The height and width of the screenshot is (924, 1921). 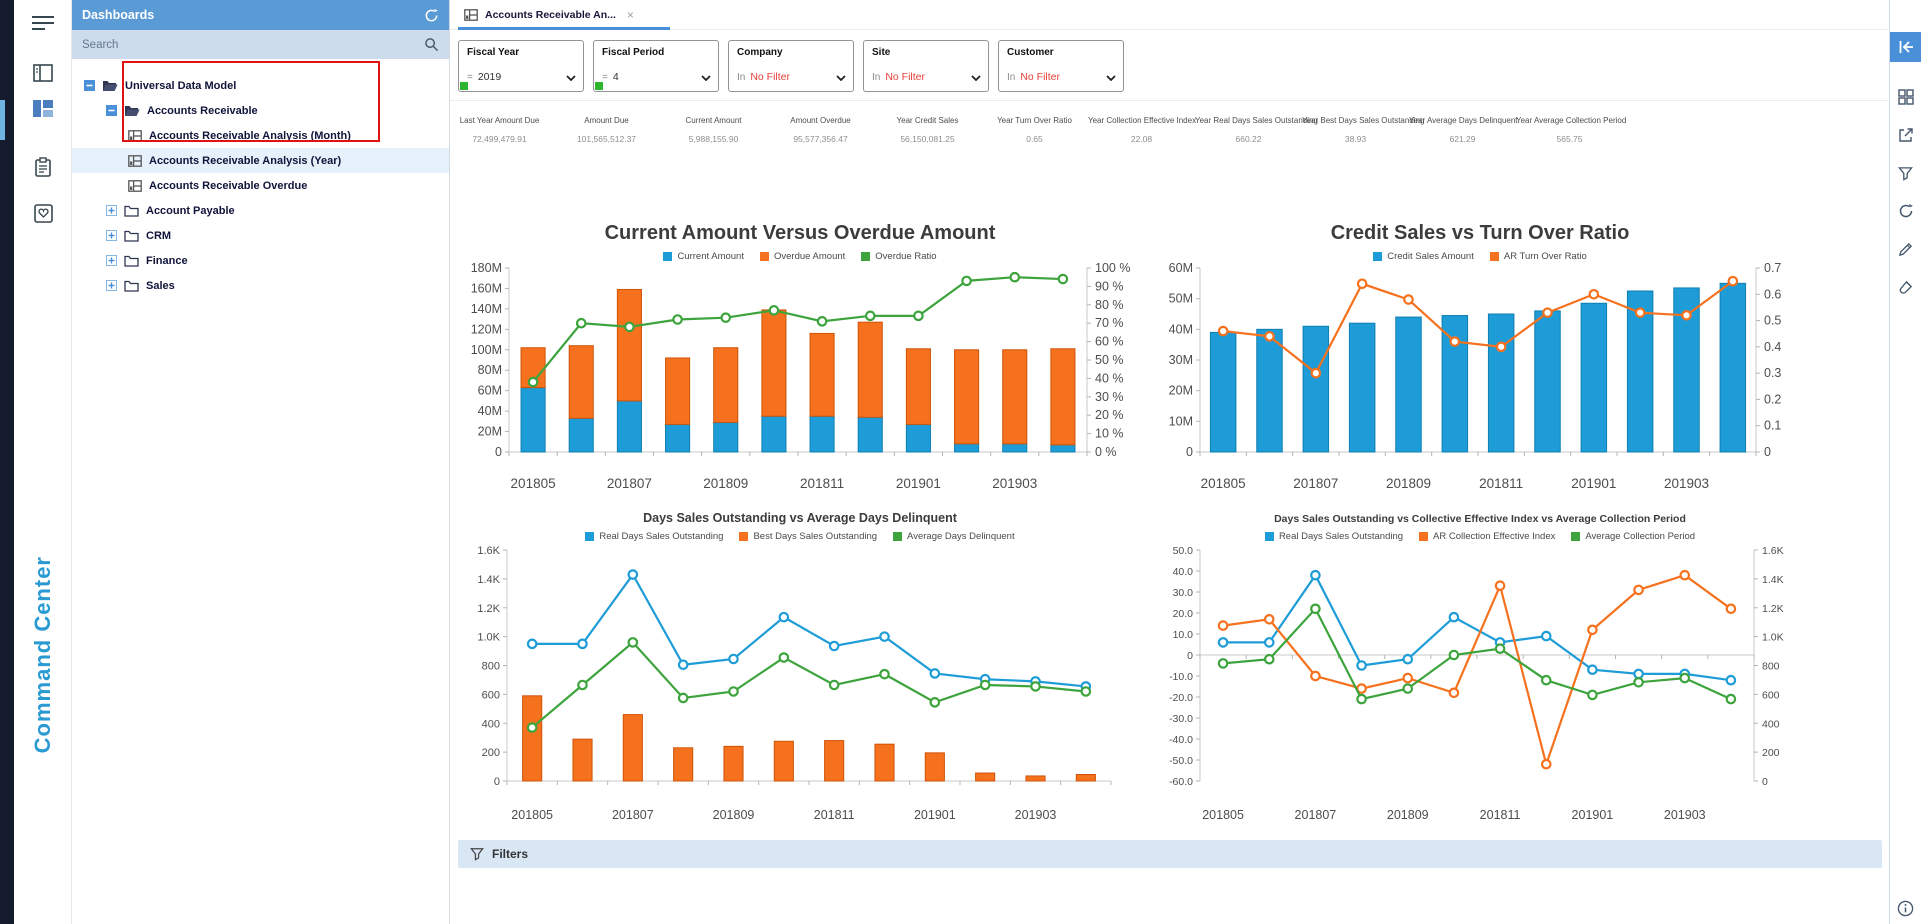 I want to click on svg-text: -40.0, so click(x=1181, y=740).